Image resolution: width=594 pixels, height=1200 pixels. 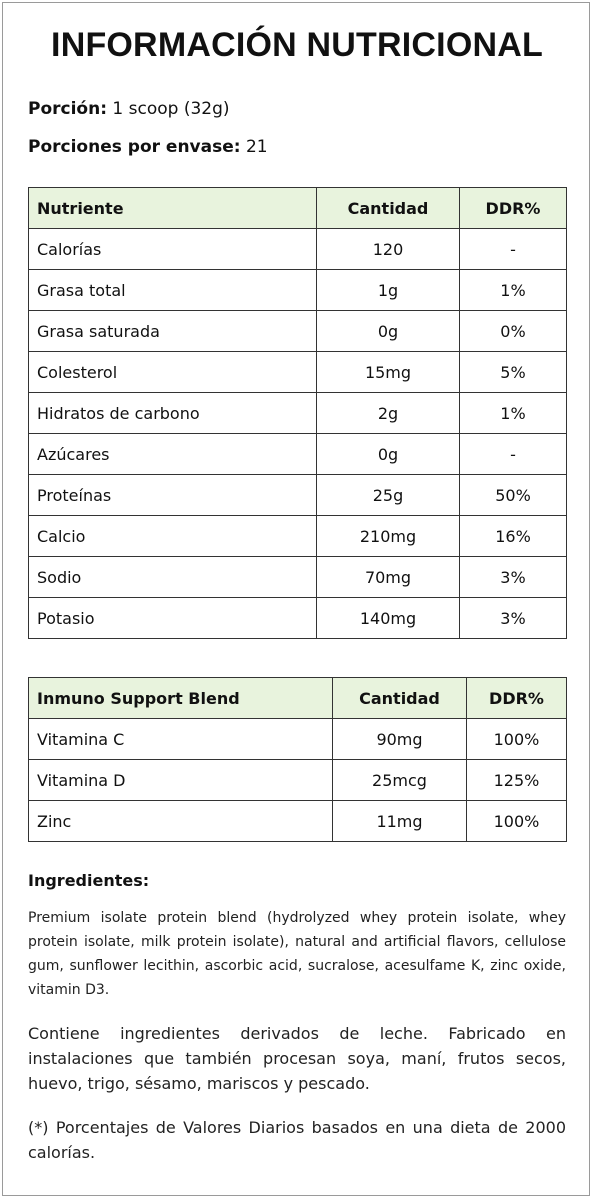 What do you see at coordinates (388, 577) in the screenshot?
I see `nutrient-amount: 70mg` at bounding box center [388, 577].